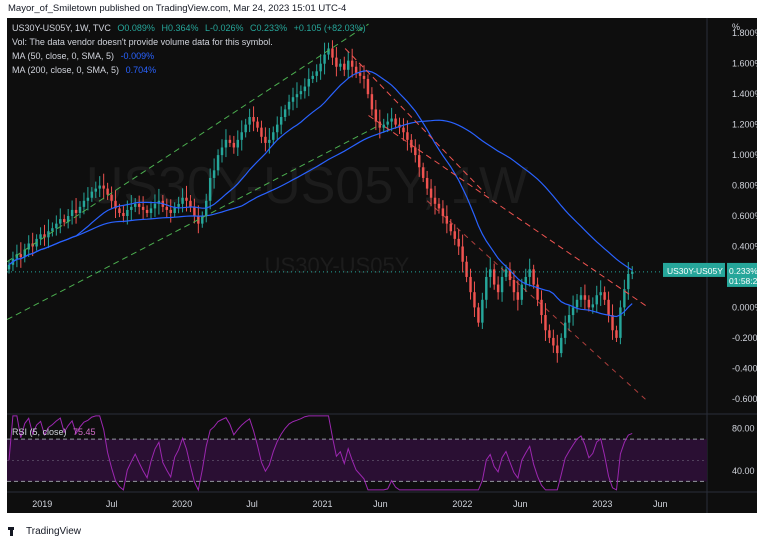 The image size is (779, 544). Describe the element at coordinates (744, 338) in the screenshot. I see `y-tick-label: -0.200%` at that location.